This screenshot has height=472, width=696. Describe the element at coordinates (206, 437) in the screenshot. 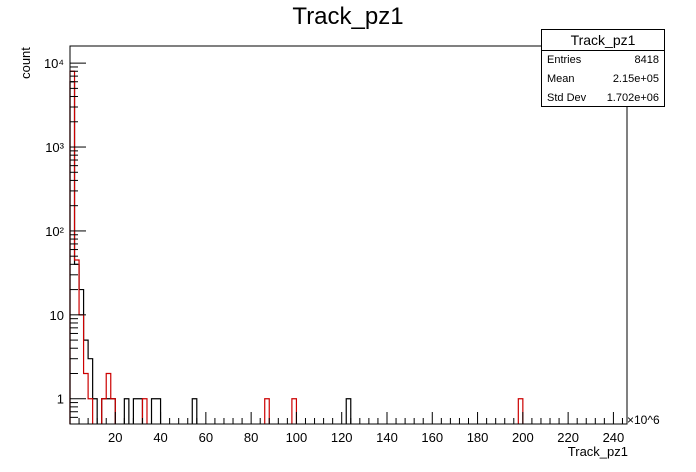

I see `x-tick-label: 60` at that location.